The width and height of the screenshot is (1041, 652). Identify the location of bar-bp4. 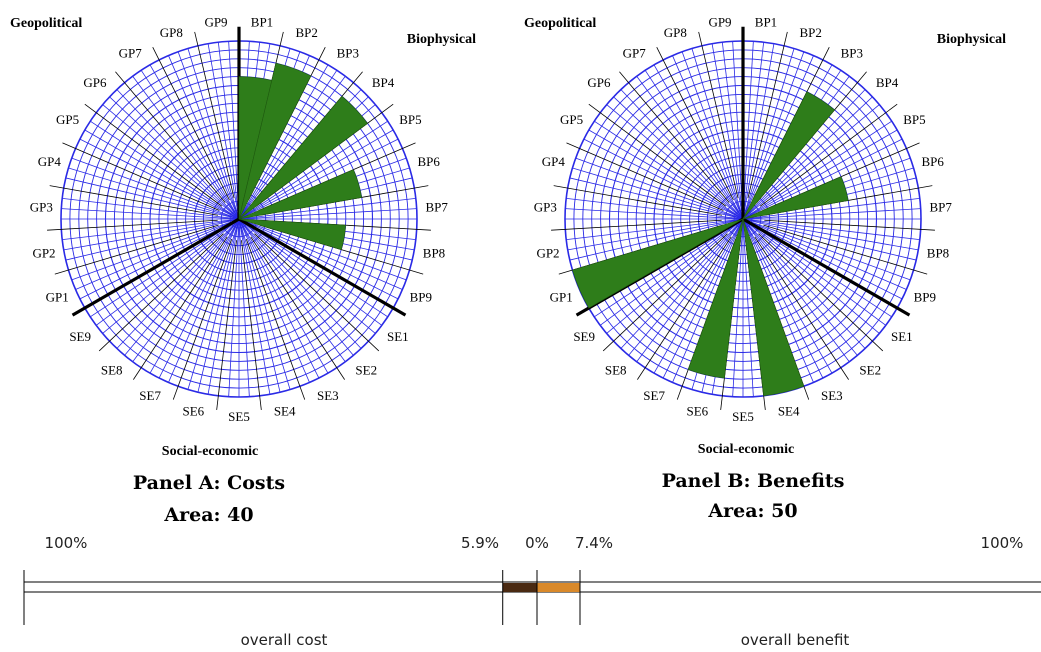
(303, 157).